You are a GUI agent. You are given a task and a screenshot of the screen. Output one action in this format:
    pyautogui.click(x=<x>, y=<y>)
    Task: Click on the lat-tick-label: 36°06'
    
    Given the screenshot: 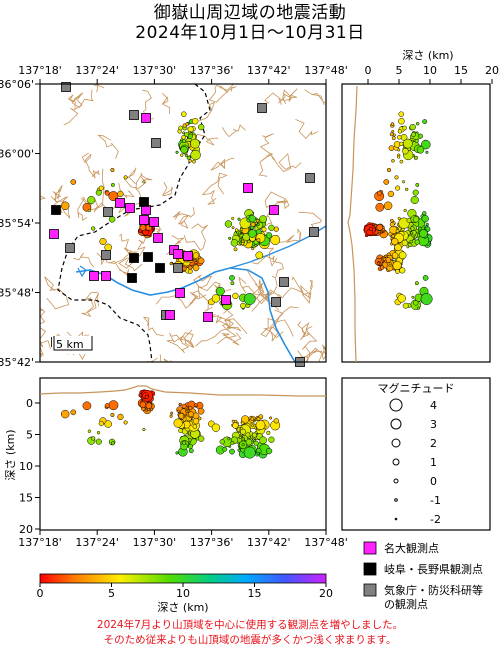 What is the action you would take?
    pyautogui.click(x=17, y=84)
    